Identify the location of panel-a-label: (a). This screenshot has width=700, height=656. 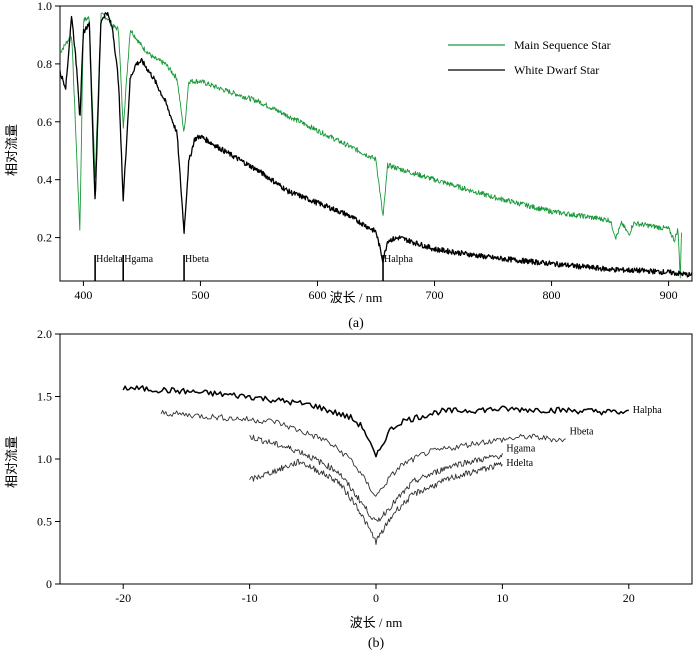
(356, 323).